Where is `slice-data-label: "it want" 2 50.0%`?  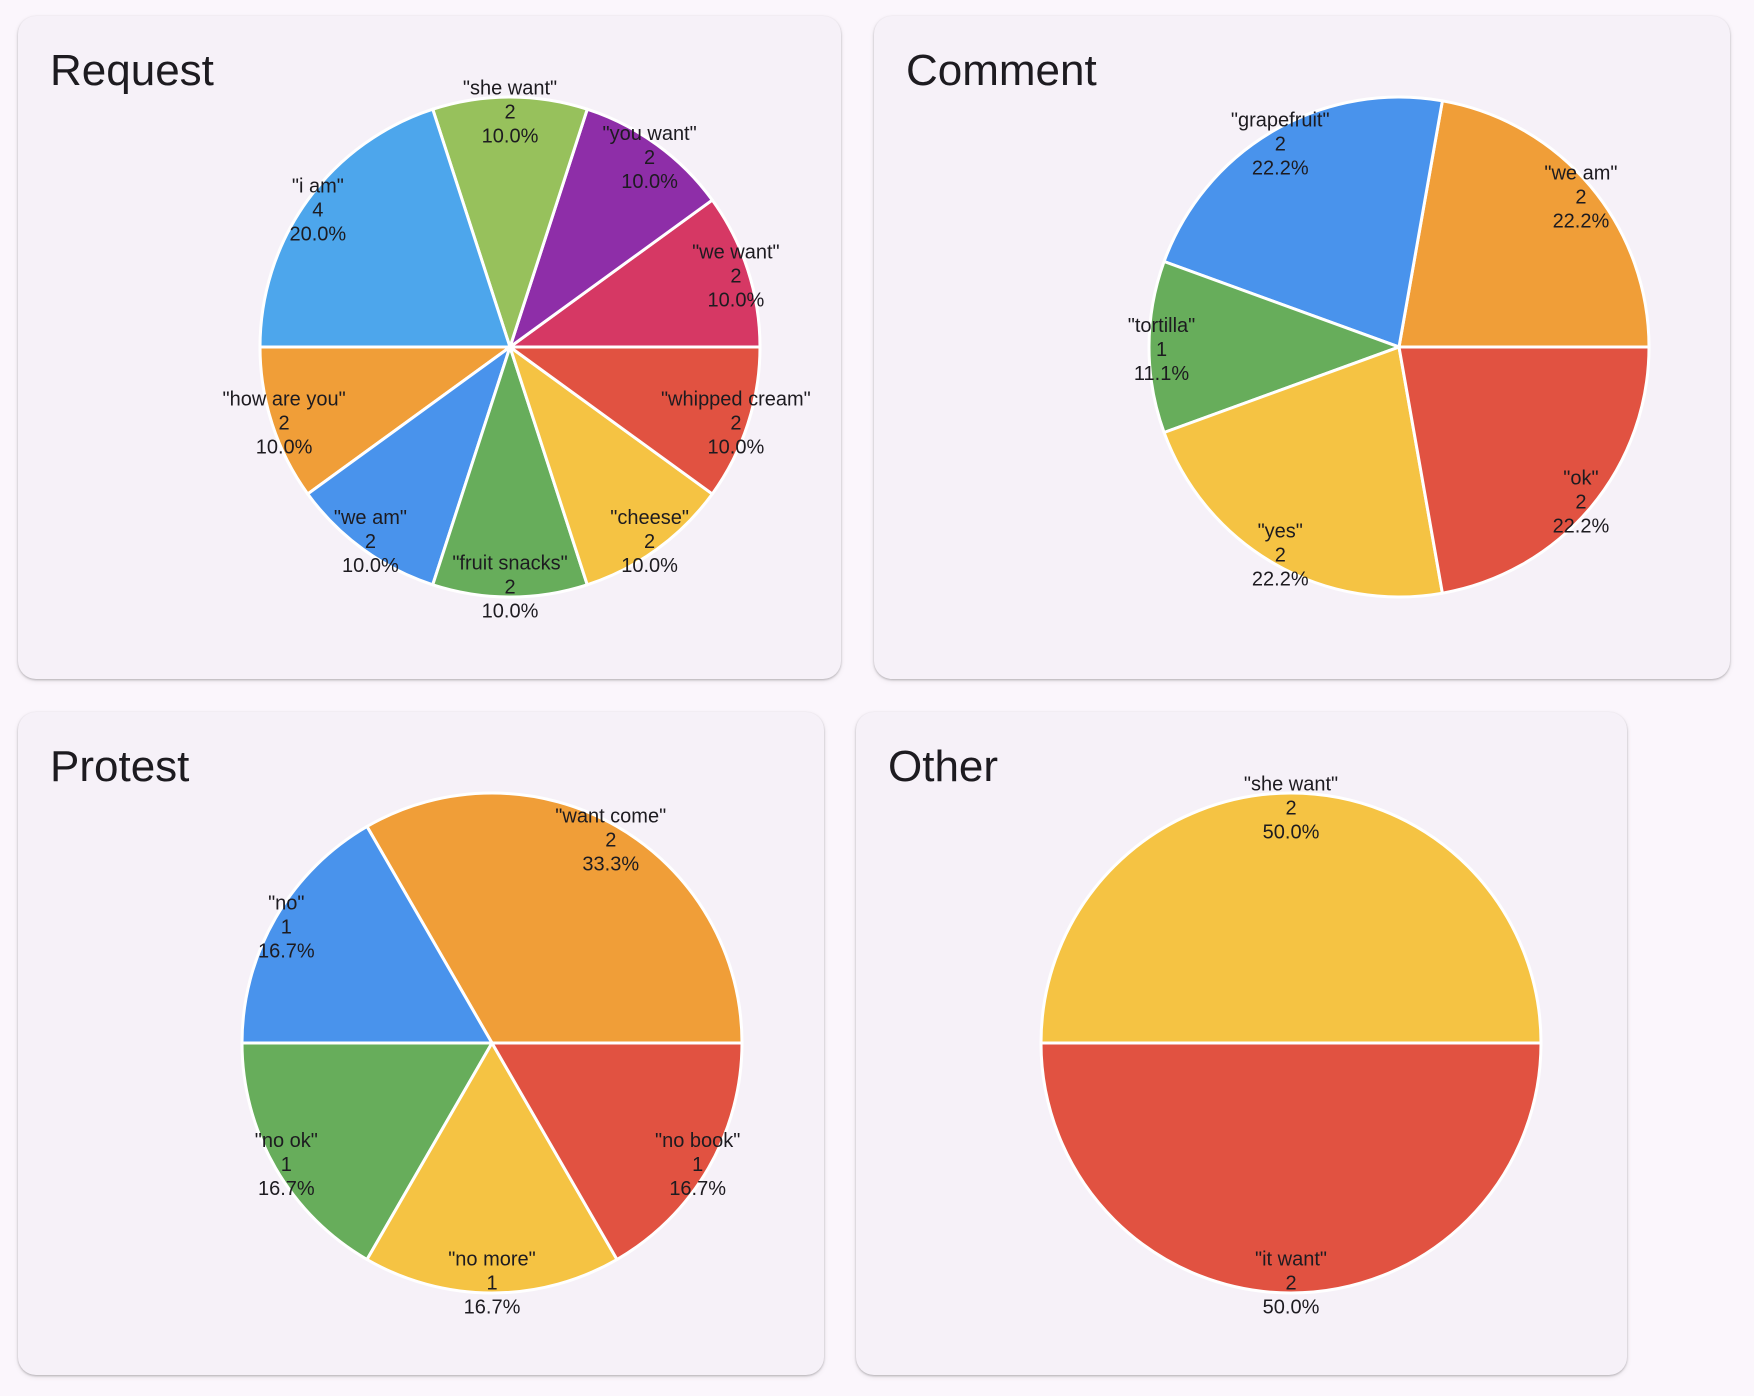 slice-data-label: "it want" 2 50.0% is located at coordinates (1291, 1284).